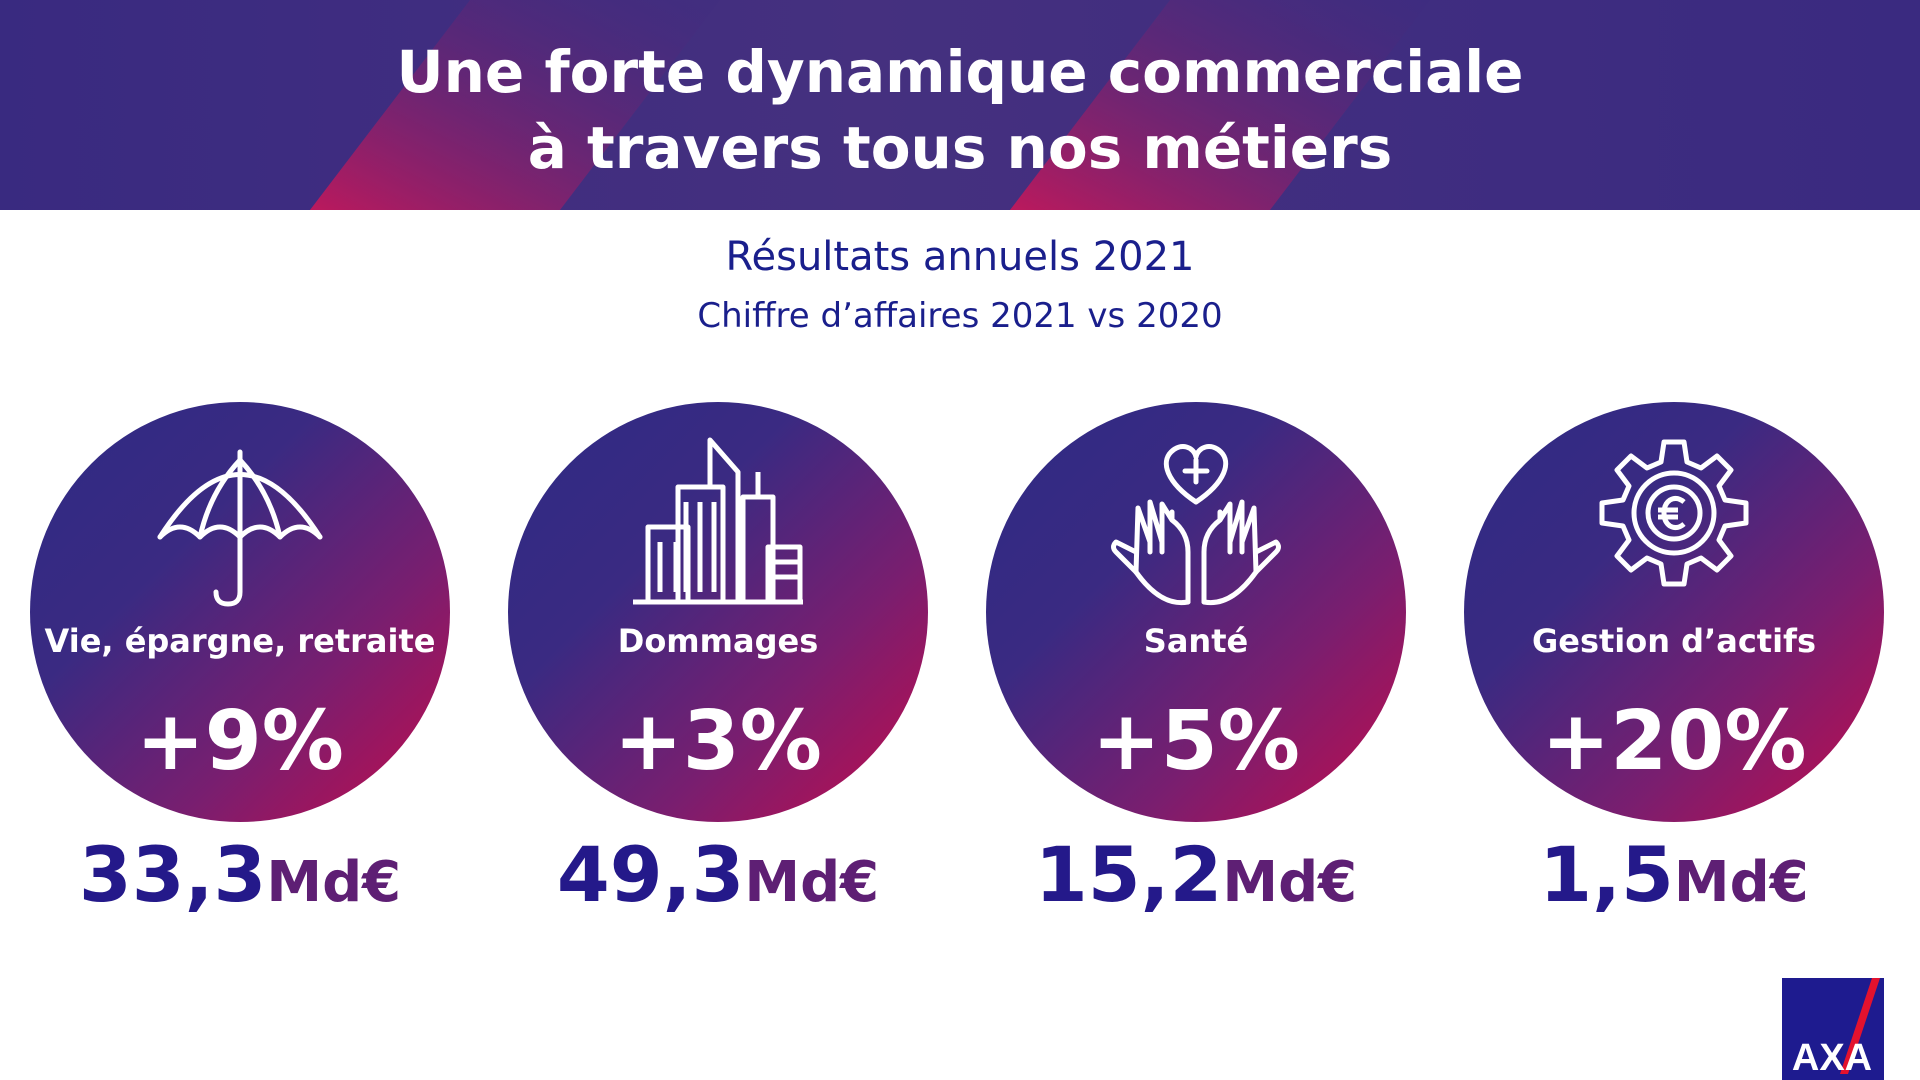 This screenshot has height=1080, width=1920. I want to click on card-property-casualty: Dommages +3% 49,3Md€, so click(718, 660).